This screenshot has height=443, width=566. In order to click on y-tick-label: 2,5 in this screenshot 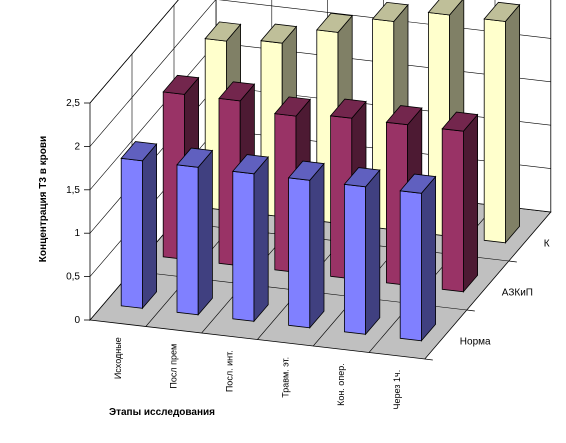, I will do `click(73, 103)`.